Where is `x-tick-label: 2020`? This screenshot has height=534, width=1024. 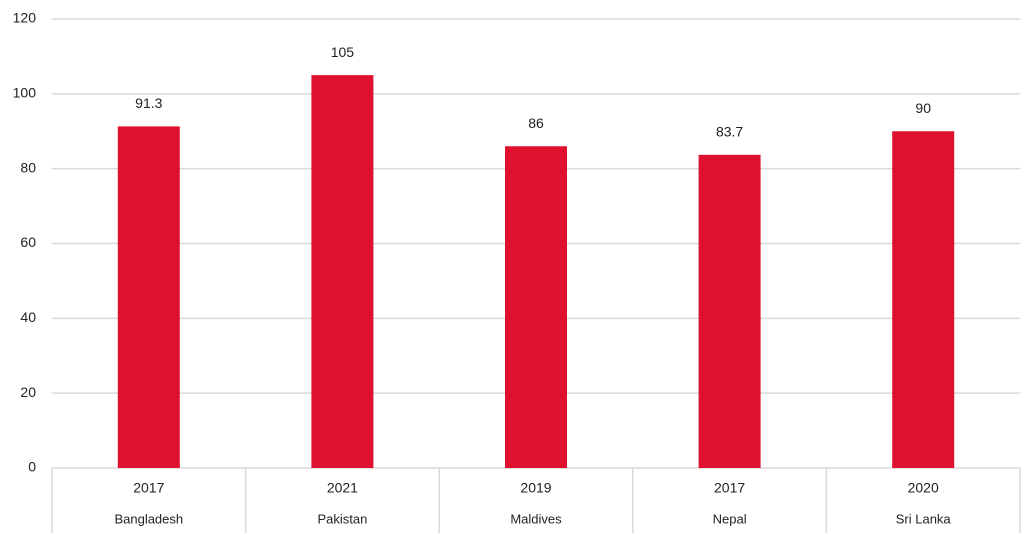
x-tick-label: 2020 is located at coordinates (923, 488).